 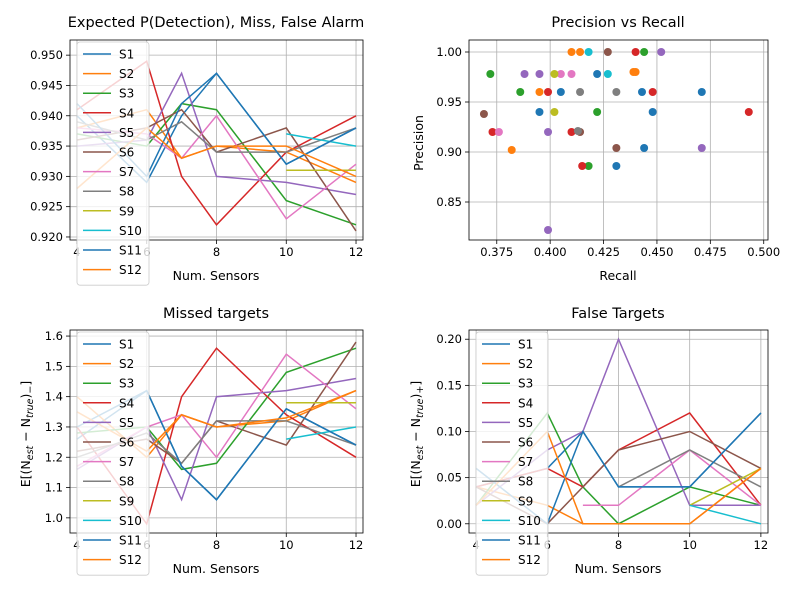 What do you see at coordinates (449, 152) in the screenshot?
I see `y-tick-label: 0.90` at bounding box center [449, 152].